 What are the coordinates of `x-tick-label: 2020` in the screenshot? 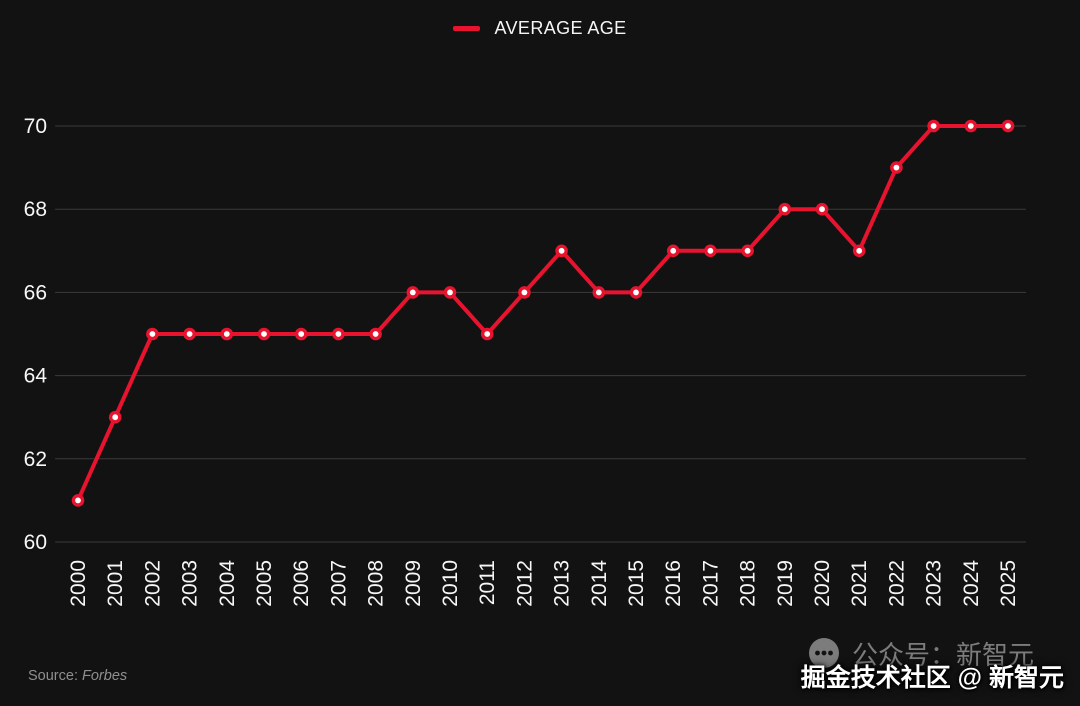 It's located at (822, 583).